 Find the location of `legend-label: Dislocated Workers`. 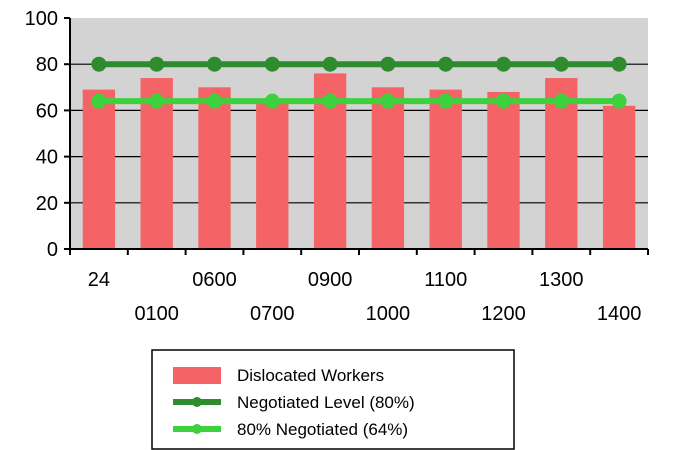

legend-label: Dislocated Workers is located at coordinates (310, 375).